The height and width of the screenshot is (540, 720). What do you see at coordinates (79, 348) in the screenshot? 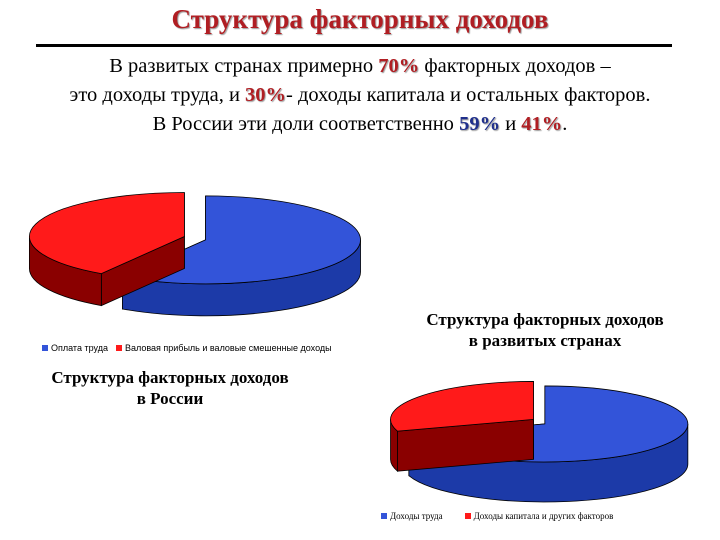
I see `russia-legend-label-labor: Оплата труда` at bounding box center [79, 348].